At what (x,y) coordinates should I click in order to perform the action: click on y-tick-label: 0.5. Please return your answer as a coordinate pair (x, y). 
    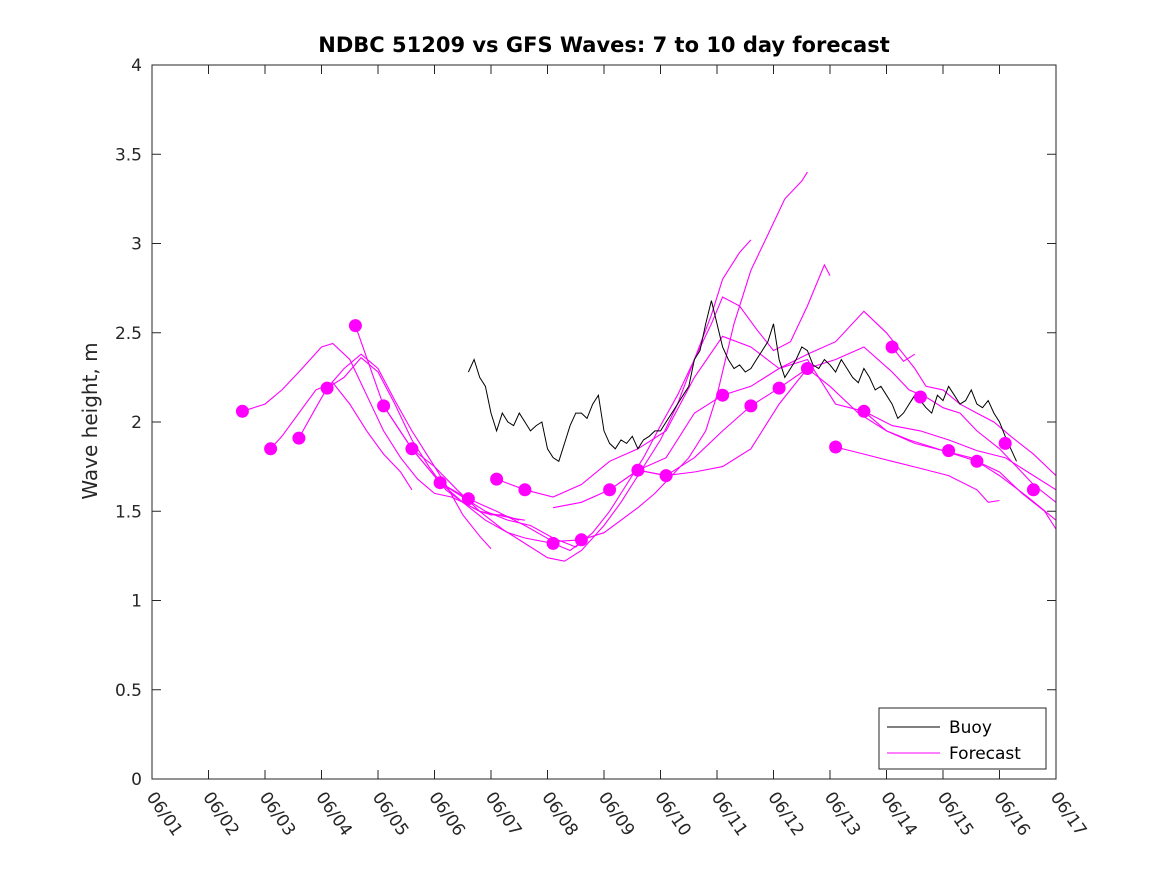
    Looking at the image, I should click on (128, 691).